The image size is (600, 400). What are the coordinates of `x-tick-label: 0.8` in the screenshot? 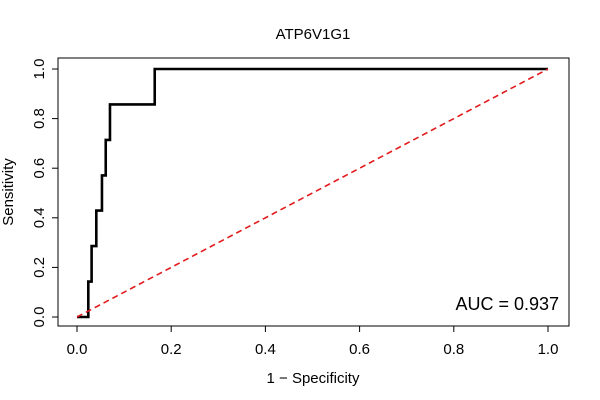 It's located at (453, 349).